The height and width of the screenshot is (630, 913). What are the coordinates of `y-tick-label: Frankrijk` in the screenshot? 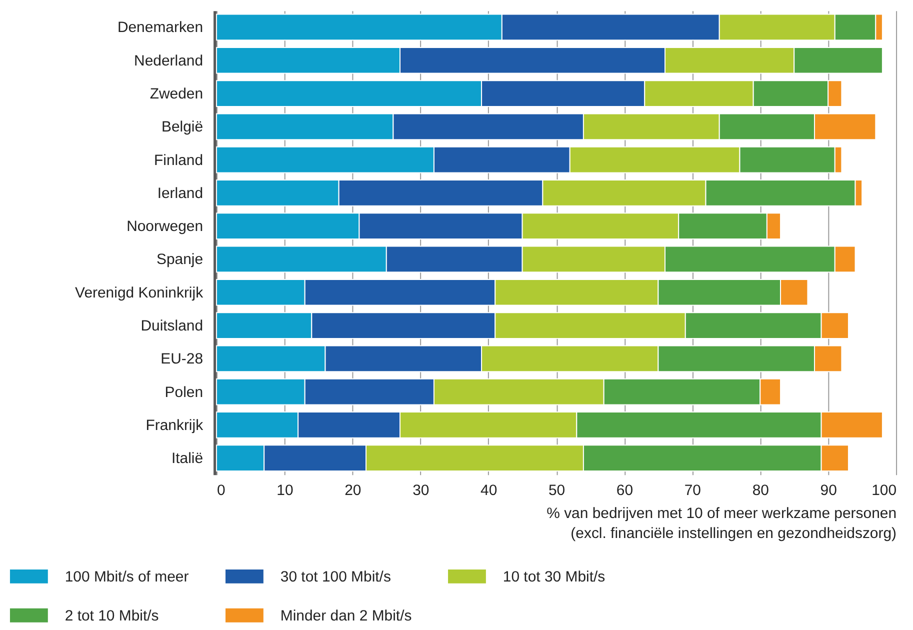 It's located at (175, 425).